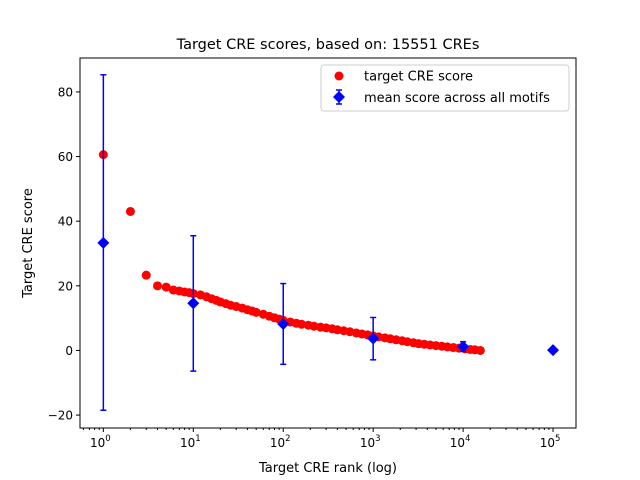  What do you see at coordinates (550, 442) in the screenshot?
I see `x-tick-label: 10⁵` at bounding box center [550, 442].